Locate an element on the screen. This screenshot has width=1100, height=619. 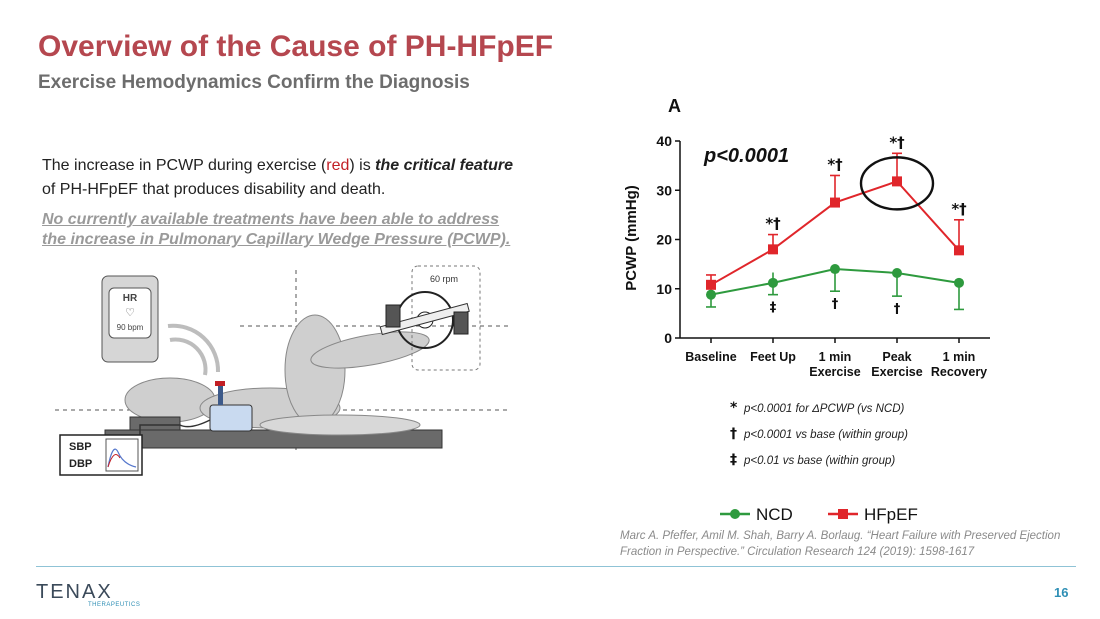
pillow-block is located at coordinates (155, 423).